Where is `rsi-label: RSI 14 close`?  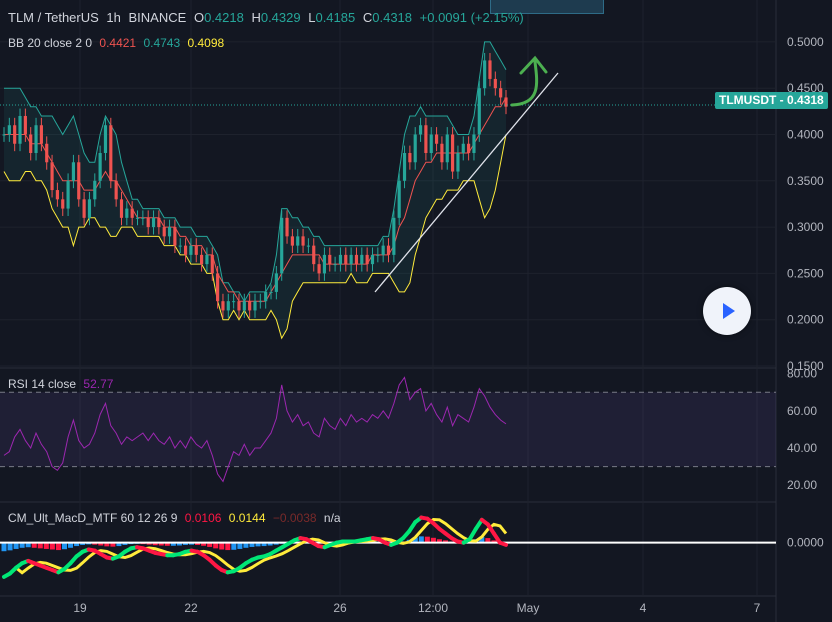 rsi-label: RSI 14 close is located at coordinates (42, 384).